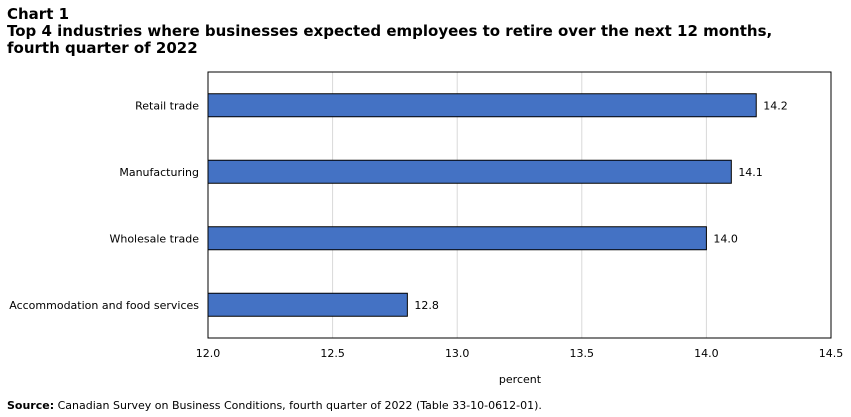 The image size is (851, 417). I want to click on data-label: 14.1, so click(750, 172).